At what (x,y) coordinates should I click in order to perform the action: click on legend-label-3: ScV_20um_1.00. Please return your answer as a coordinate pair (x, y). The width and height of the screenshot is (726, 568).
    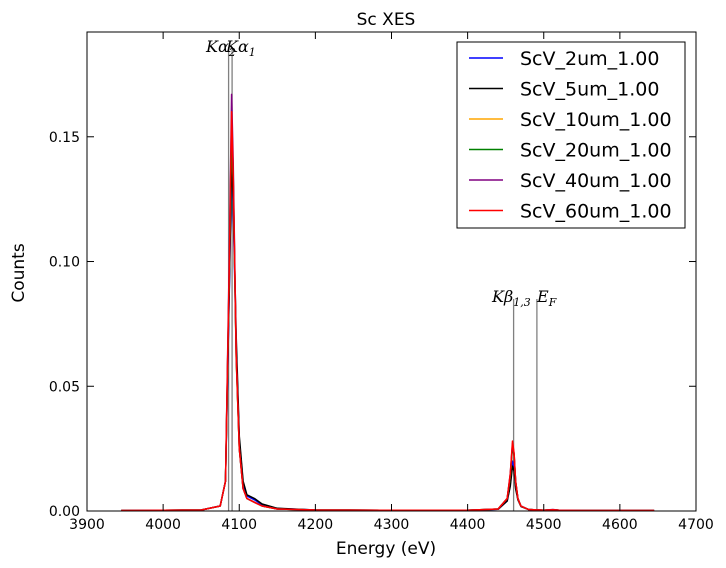
    Looking at the image, I should click on (596, 151).